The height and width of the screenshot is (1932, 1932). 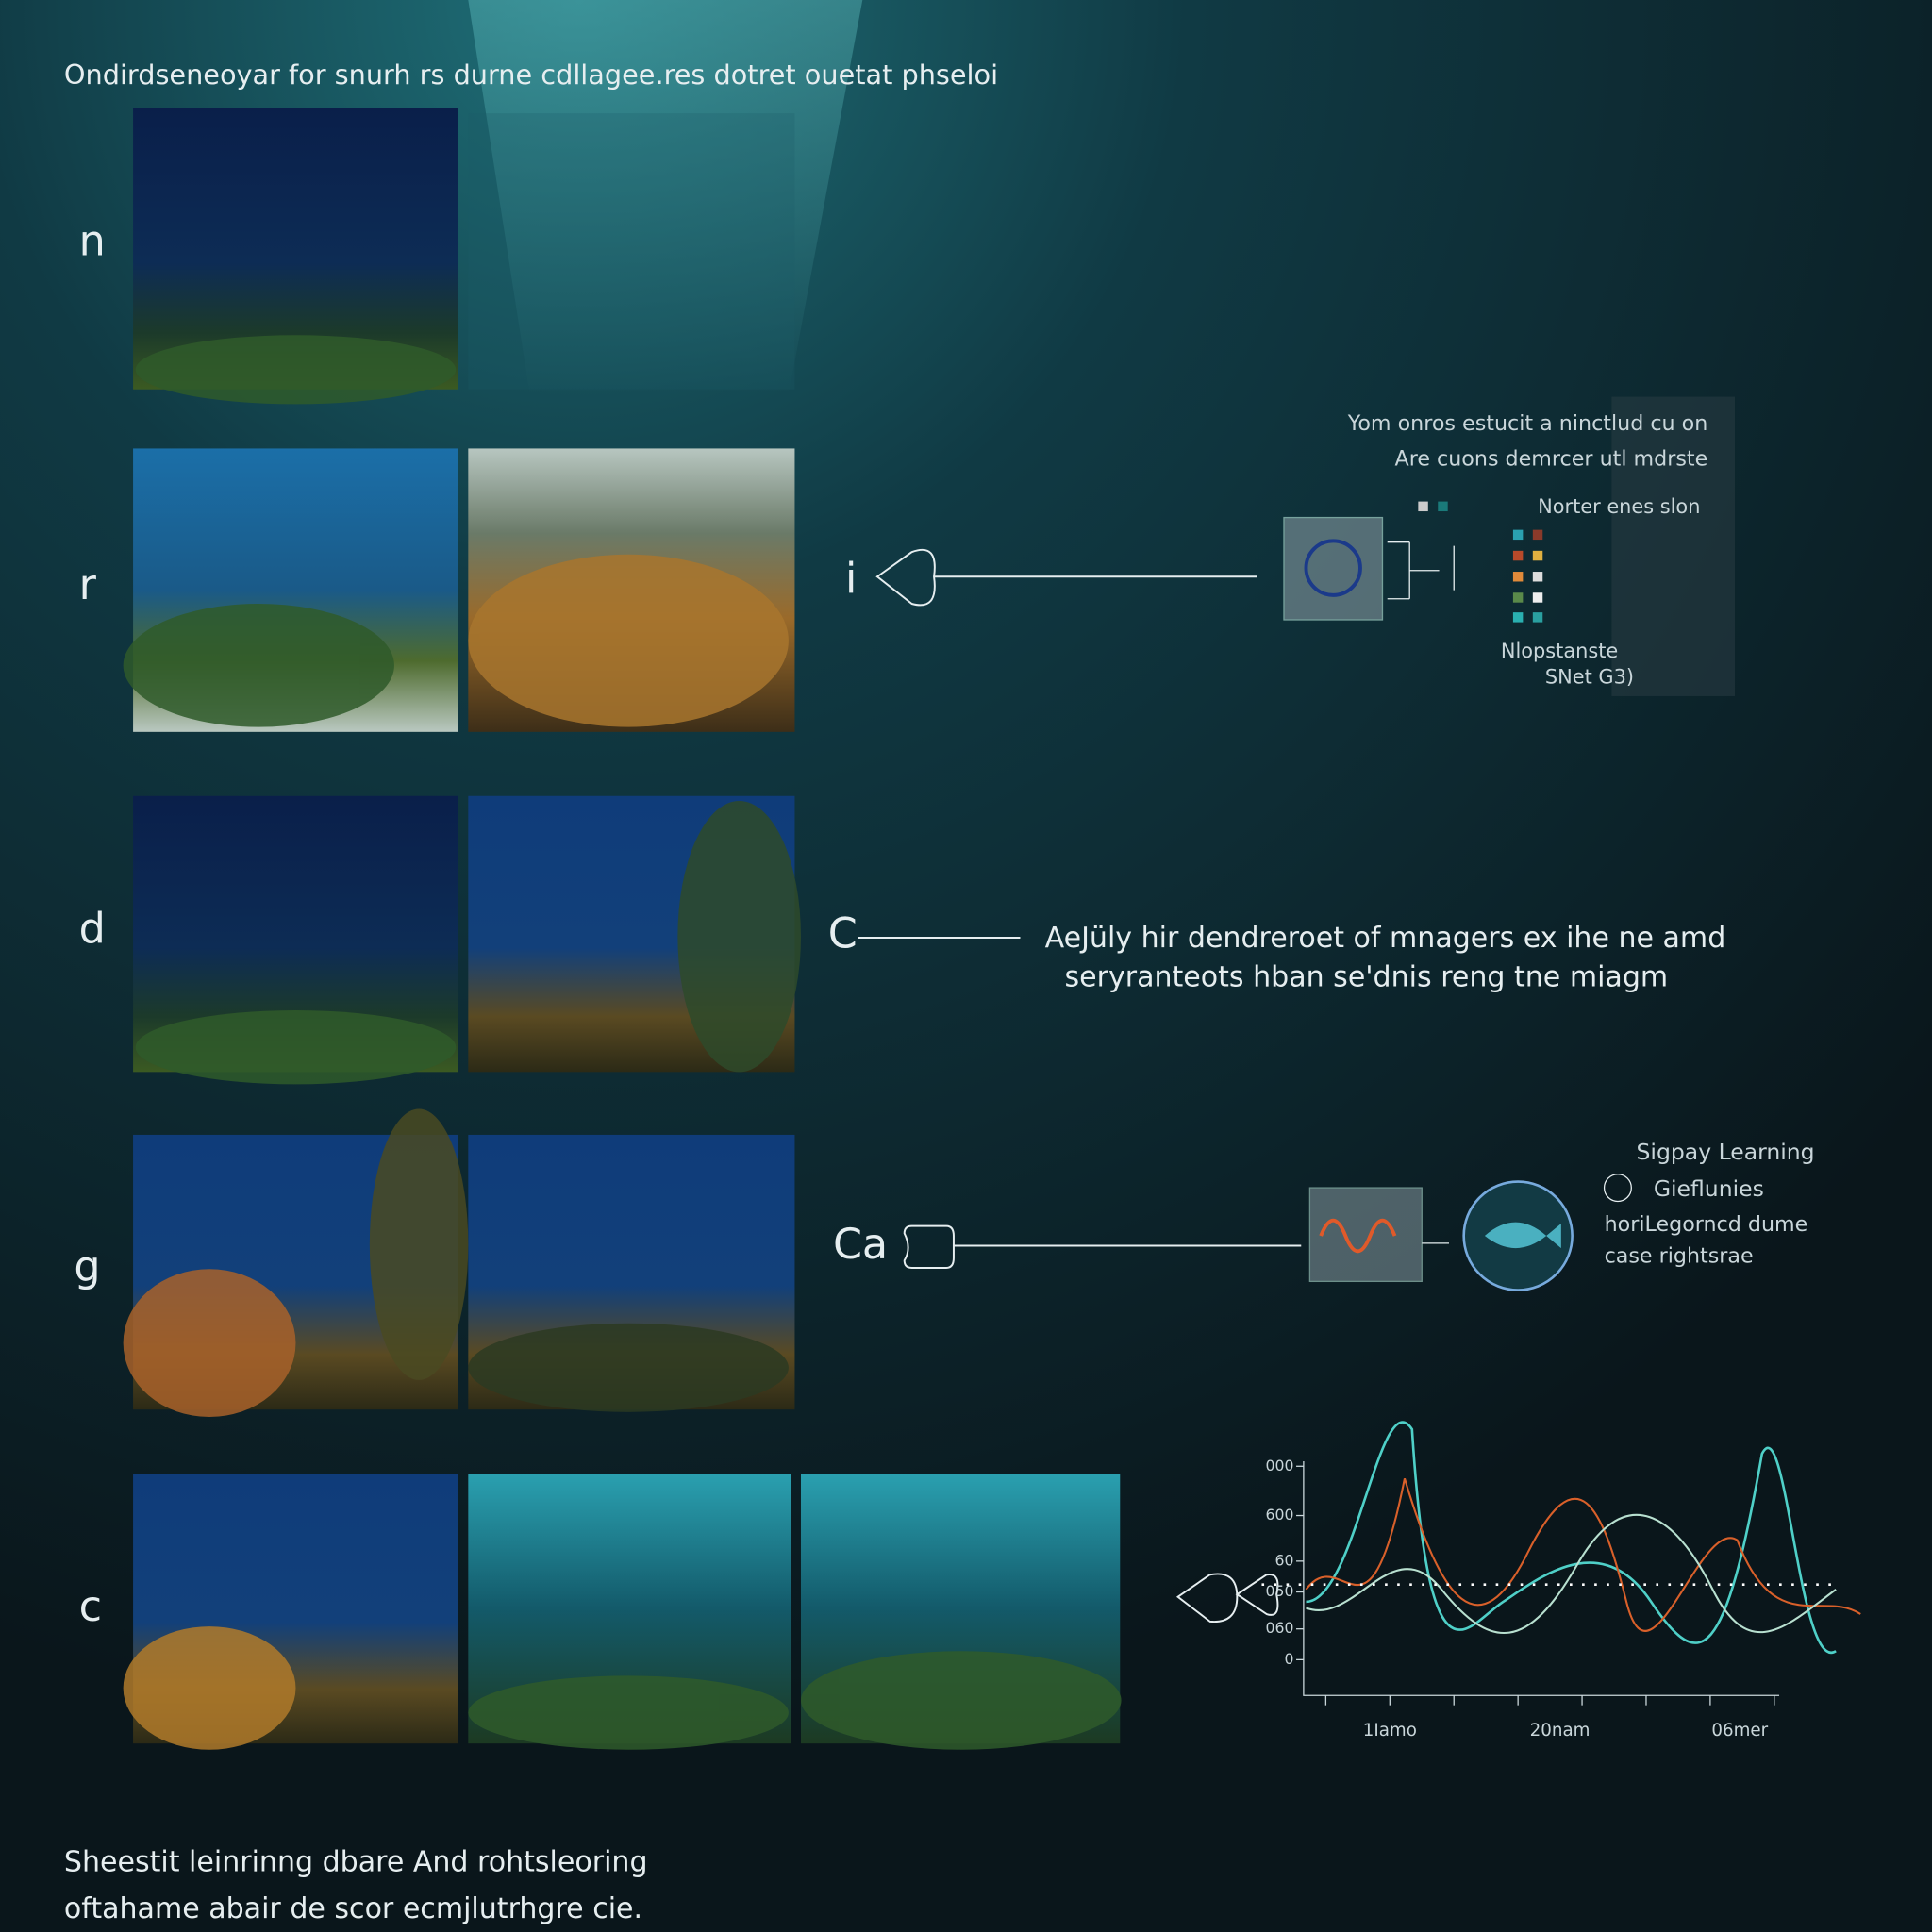 I want to click on x-tick-label: 20nam, so click(x=1561, y=1731).